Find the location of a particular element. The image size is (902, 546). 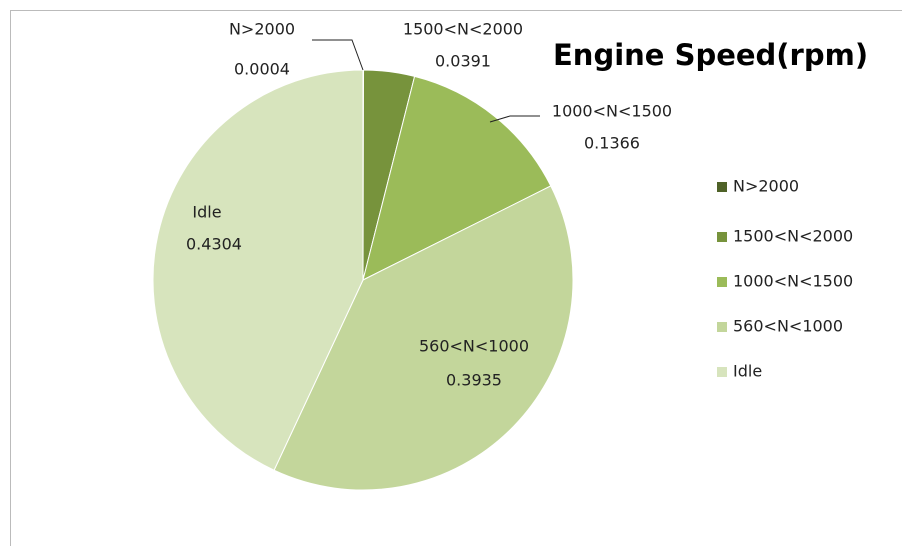

data-label-name: 560<N<1000 is located at coordinates (474, 346).